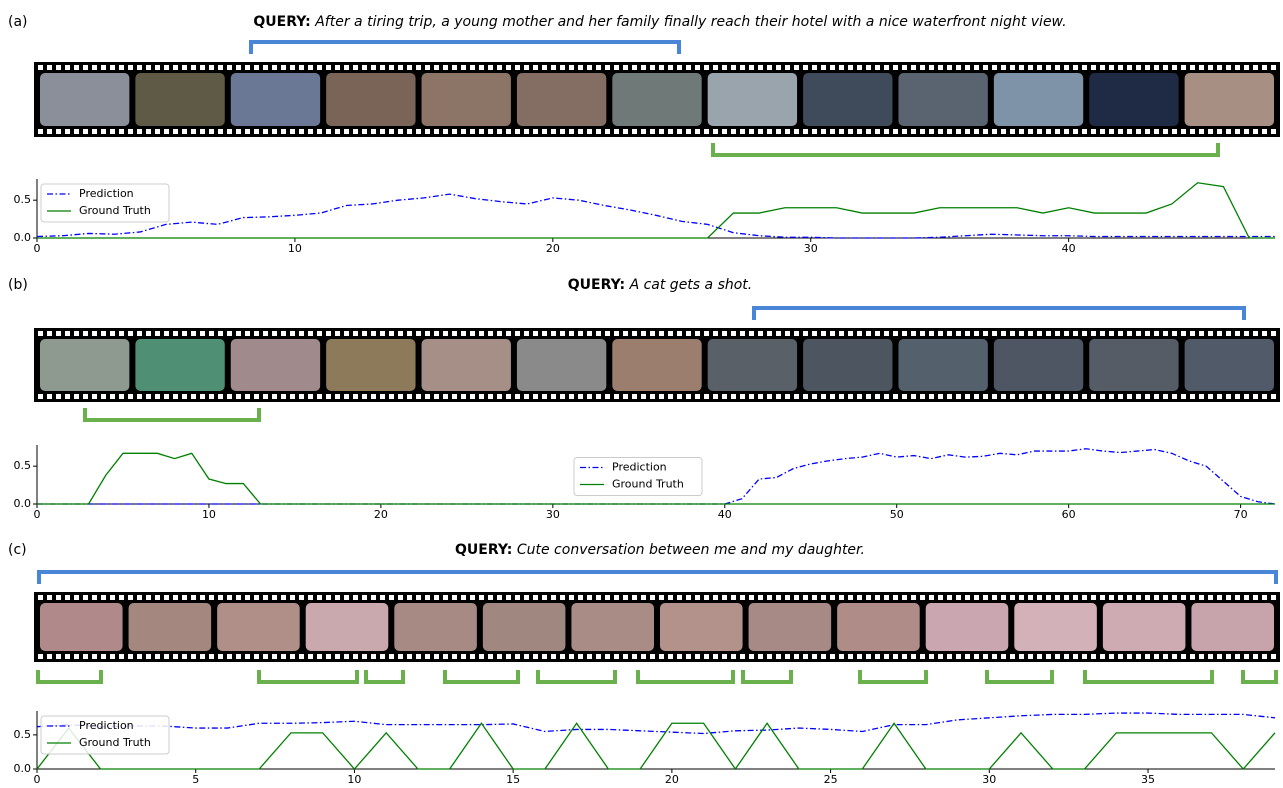  Describe the element at coordinates (195, 779) in the screenshot. I see `x-tick-label: 5` at that location.